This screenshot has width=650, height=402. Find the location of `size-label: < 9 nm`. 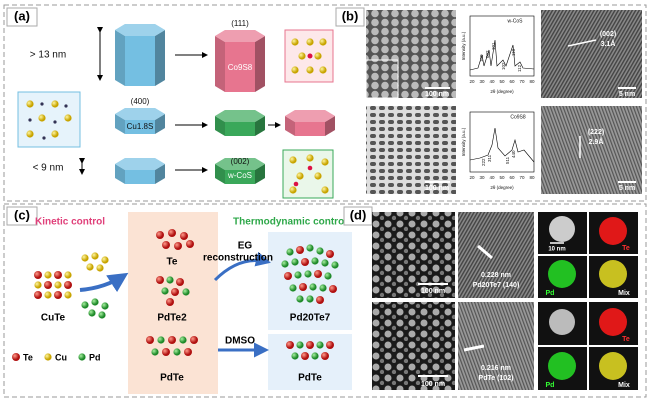

size-label: < 9 nm is located at coordinates (48, 168).